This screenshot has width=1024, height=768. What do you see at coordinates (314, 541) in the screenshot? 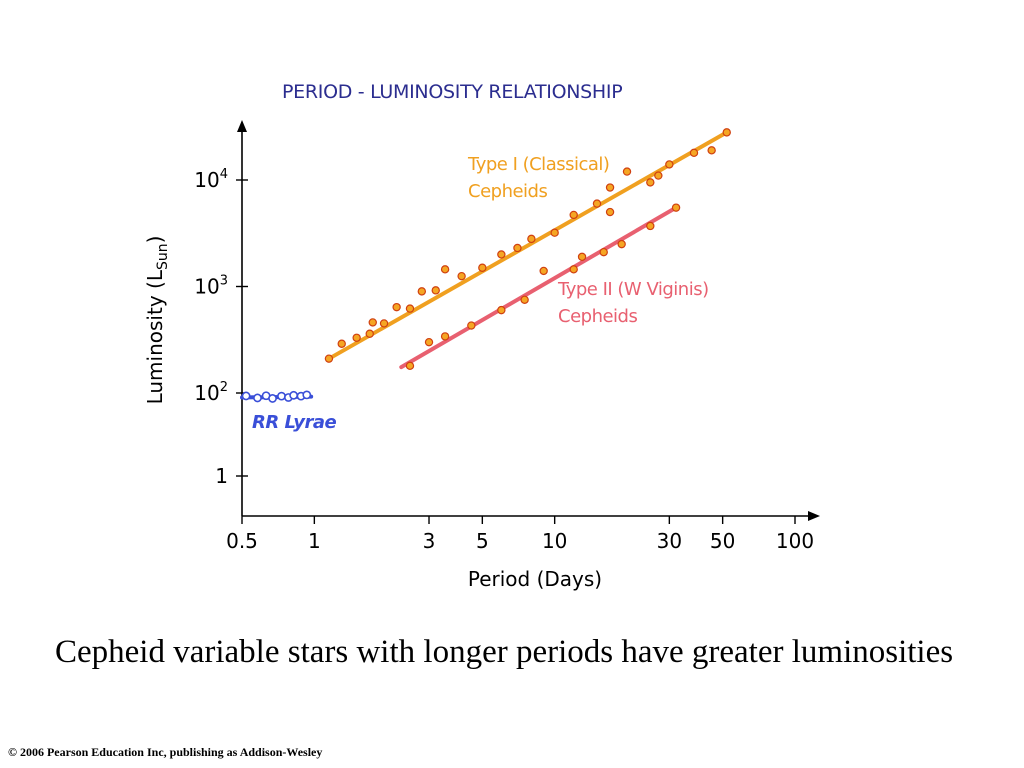
I see `x-tick-label: 1` at bounding box center [314, 541].